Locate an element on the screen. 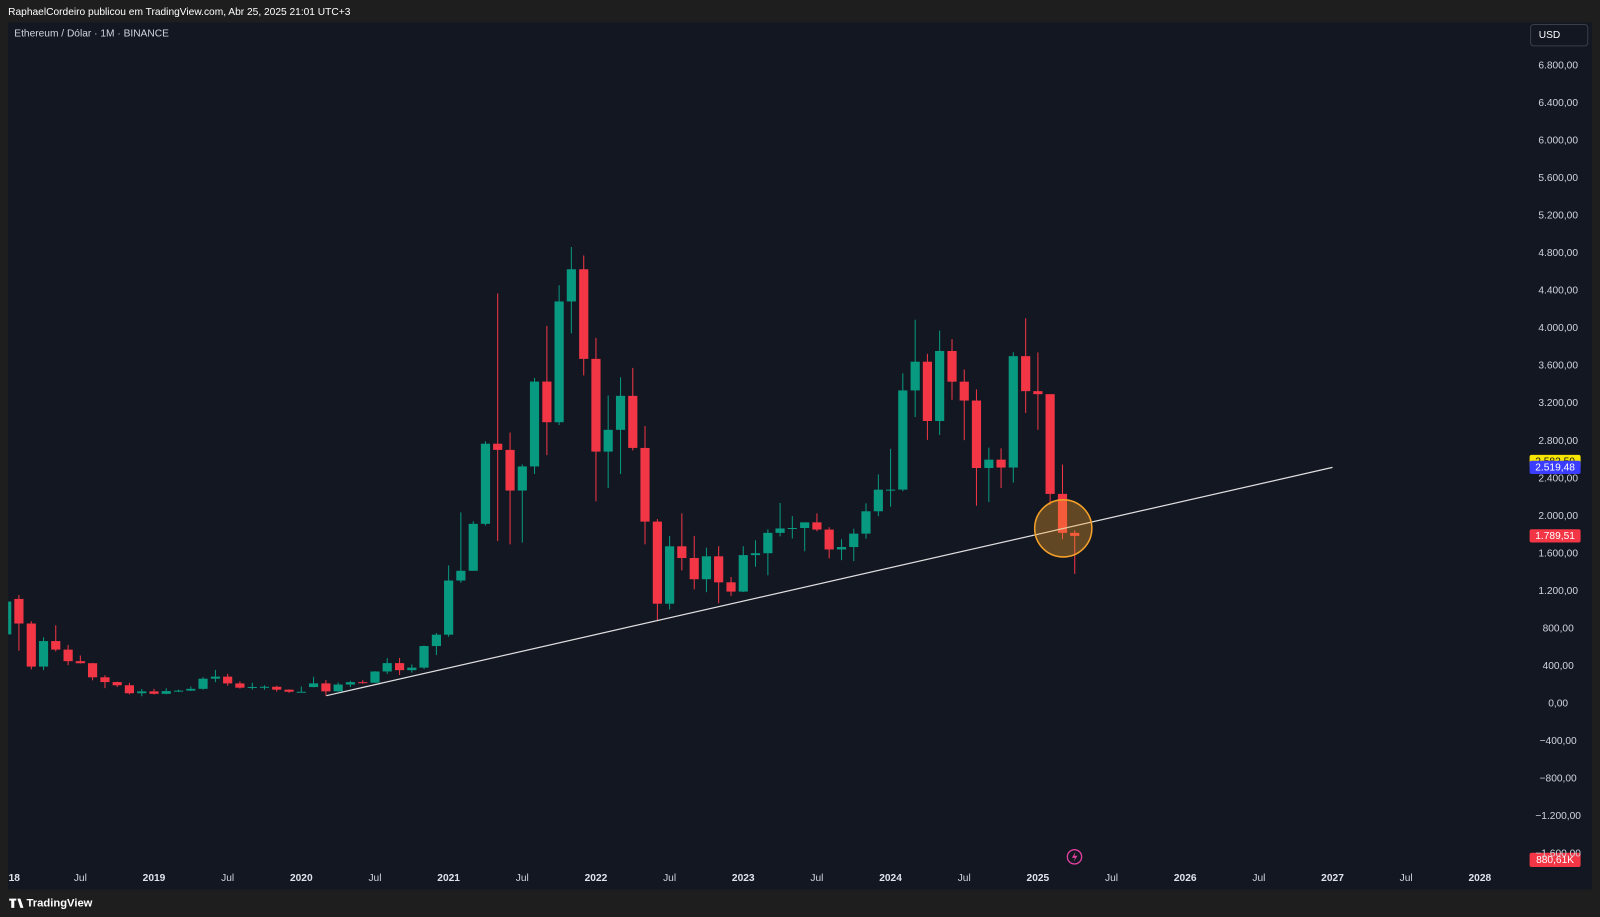 This screenshot has height=917, width=1600. event-bolt is located at coordinates (1074, 856).